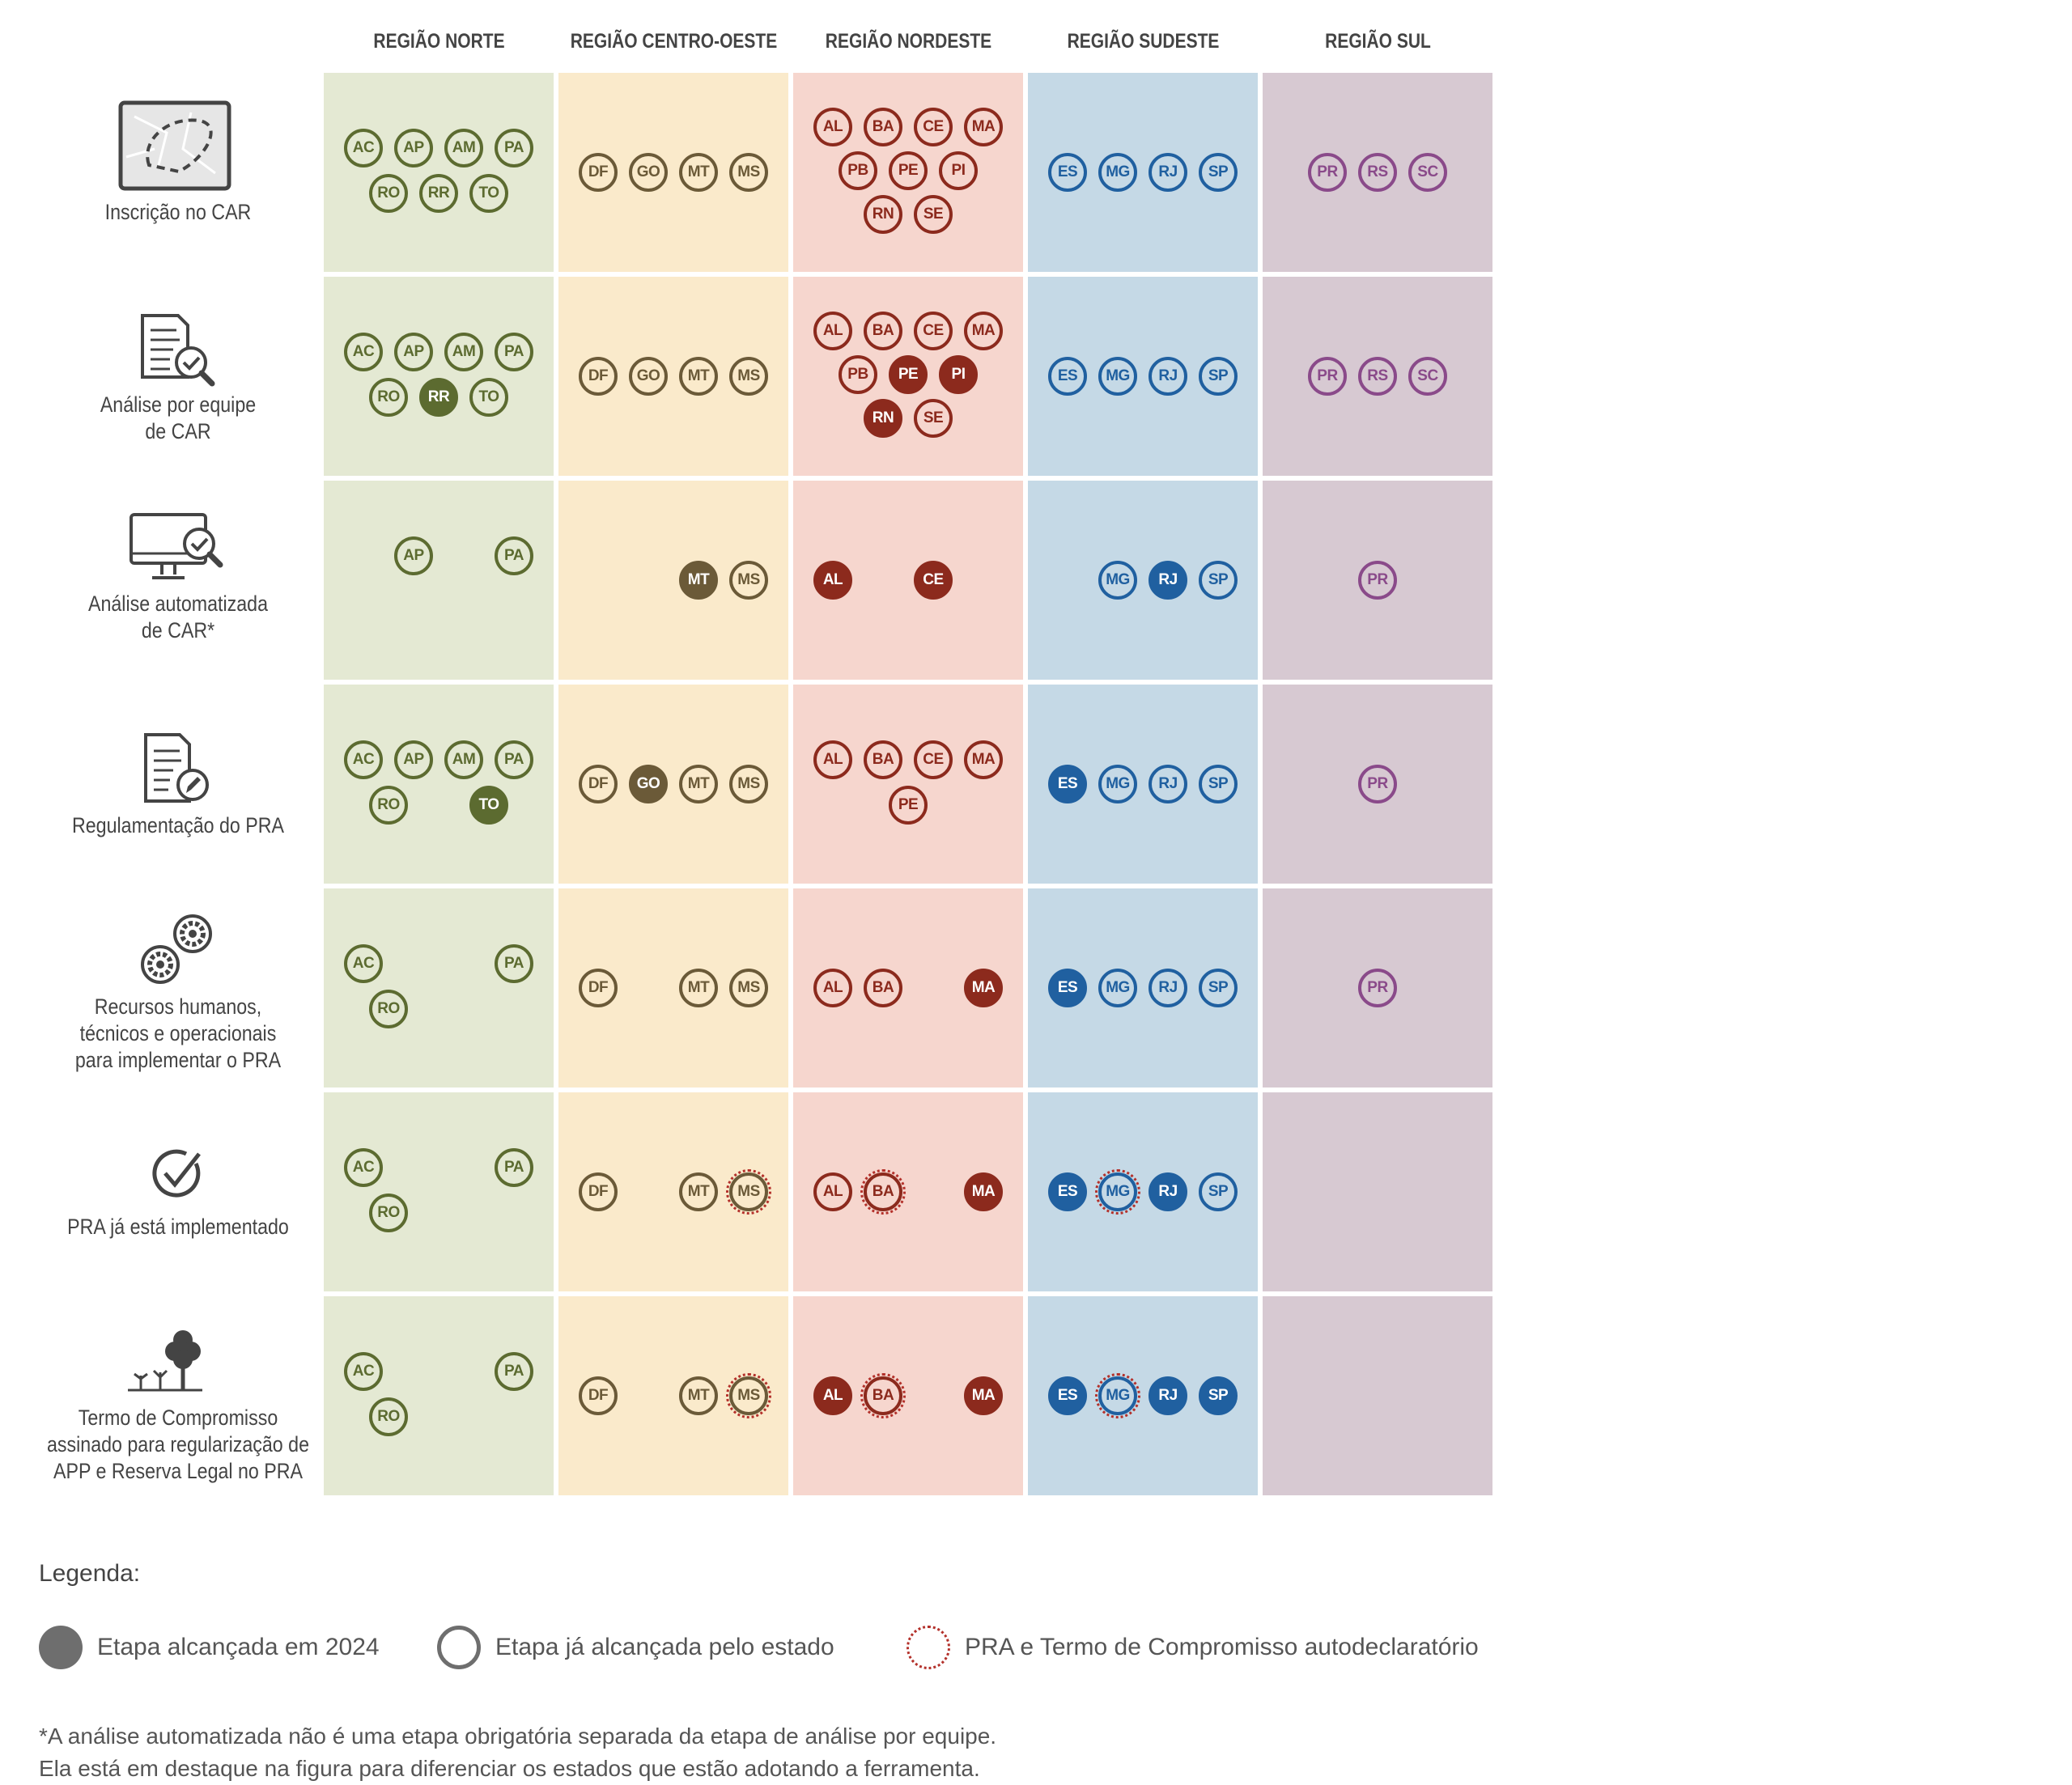  Describe the element at coordinates (439, 376) in the screenshot. I see `cell-row2-col1: AC AP AM PA RO RR TO` at that location.